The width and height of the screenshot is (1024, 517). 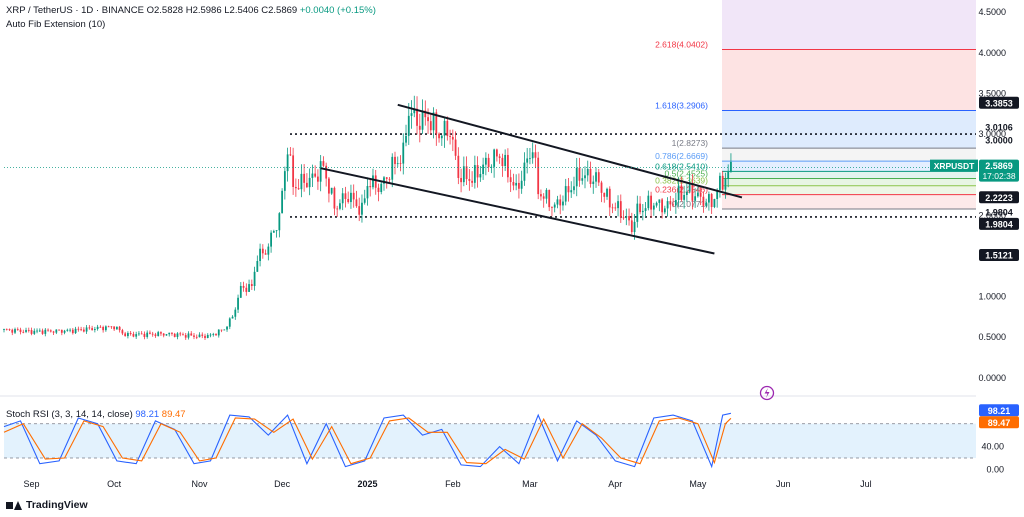 I want to click on indicator-legend: Auto Fib Extension (10), so click(x=56, y=24).